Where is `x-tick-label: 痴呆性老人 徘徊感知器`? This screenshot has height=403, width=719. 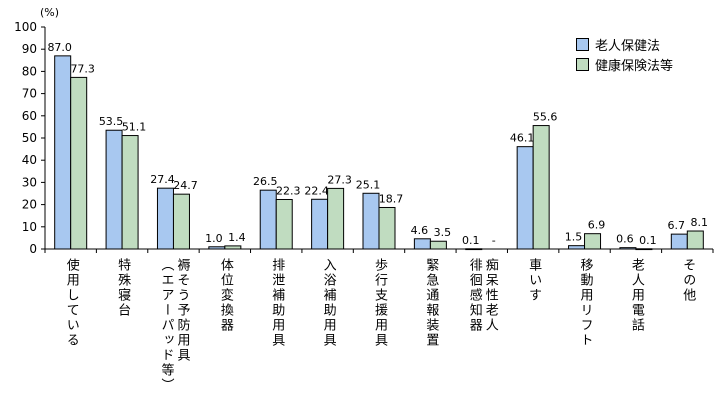 x-tick-label: 痴呆性老人 徘徊感知器 is located at coordinates (482, 295).